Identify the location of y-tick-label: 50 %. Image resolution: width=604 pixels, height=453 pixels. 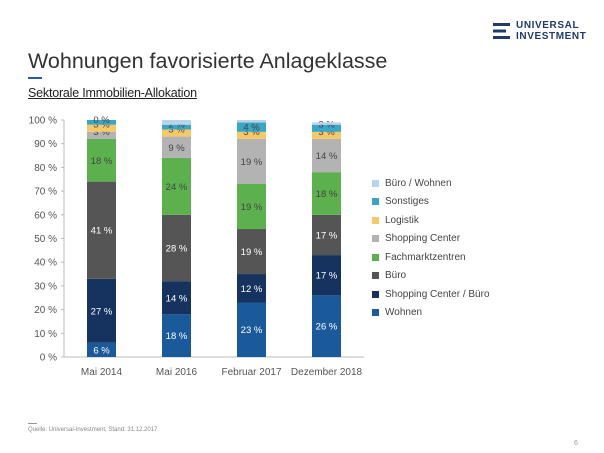
(45, 239).